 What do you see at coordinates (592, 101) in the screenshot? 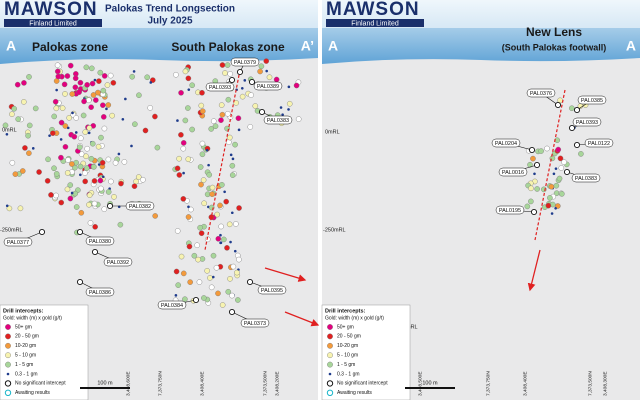
I see `hole-label: PAL0385` at bounding box center [592, 101].